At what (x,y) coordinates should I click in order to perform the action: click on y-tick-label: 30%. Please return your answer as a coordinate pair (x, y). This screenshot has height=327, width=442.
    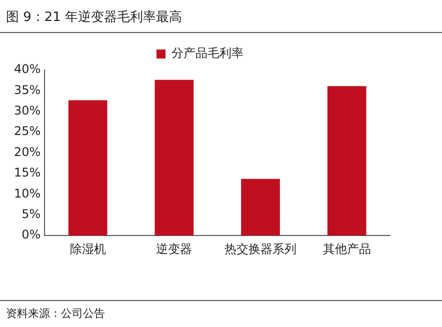
    Looking at the image, I should click on (27, 111).